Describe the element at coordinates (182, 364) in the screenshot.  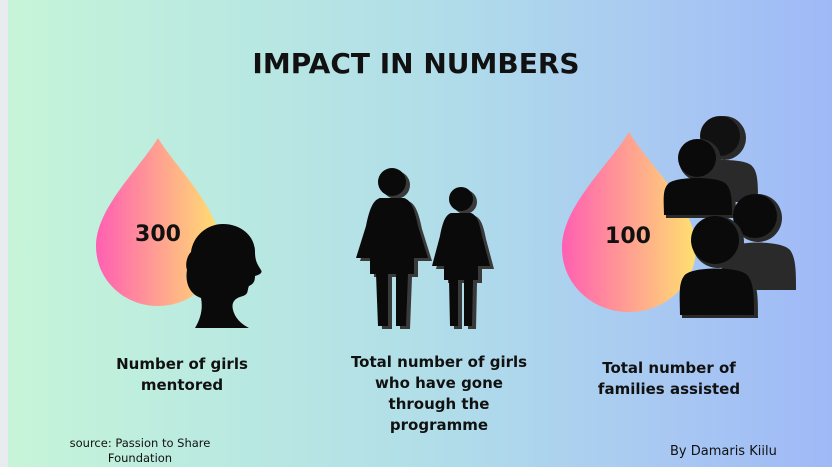
I see `caption-line: Number of girls` at that location.